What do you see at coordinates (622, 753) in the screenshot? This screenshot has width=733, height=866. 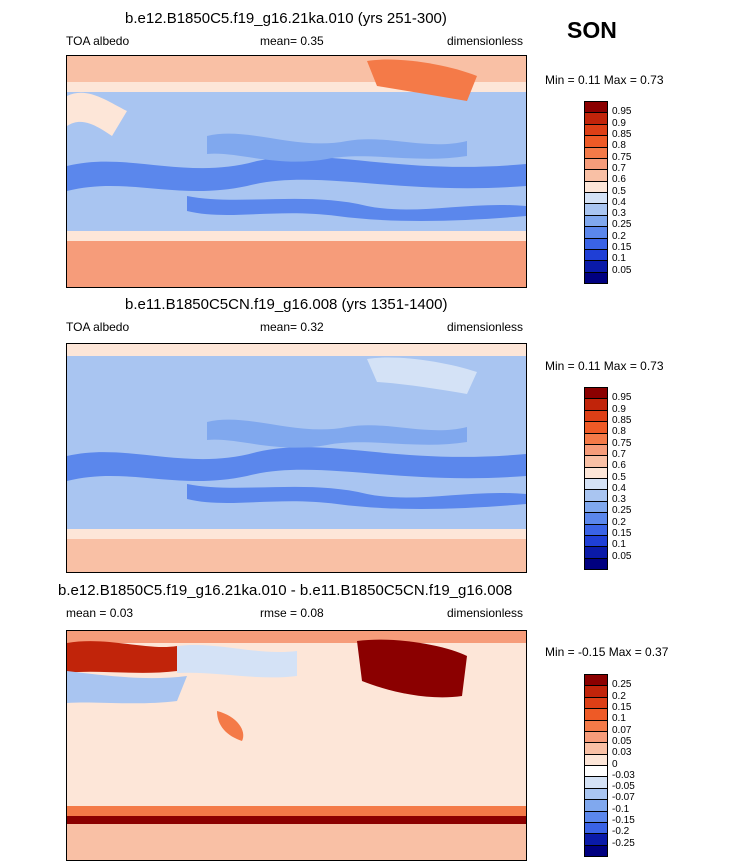 I see `colorbar-tick-label: 0.03` at bounding box center [622, 753].